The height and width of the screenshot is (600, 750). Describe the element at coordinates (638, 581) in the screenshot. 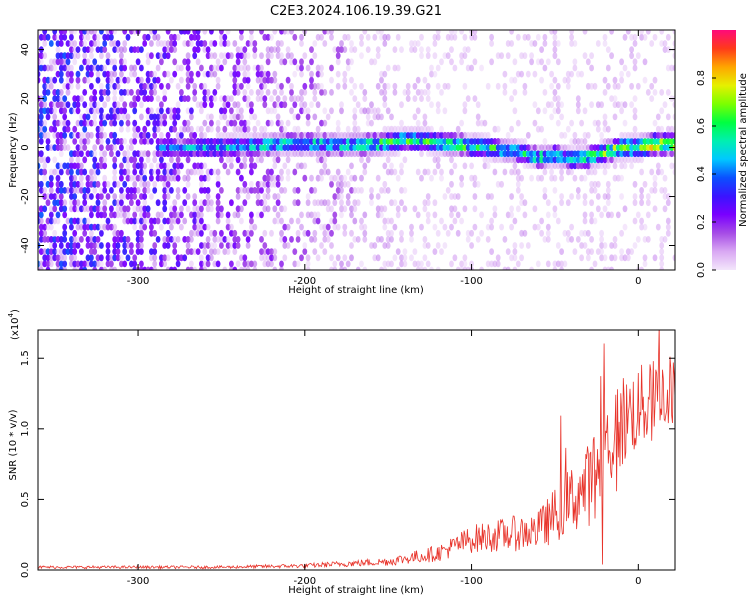

I see `tick-label: 0` at that location.